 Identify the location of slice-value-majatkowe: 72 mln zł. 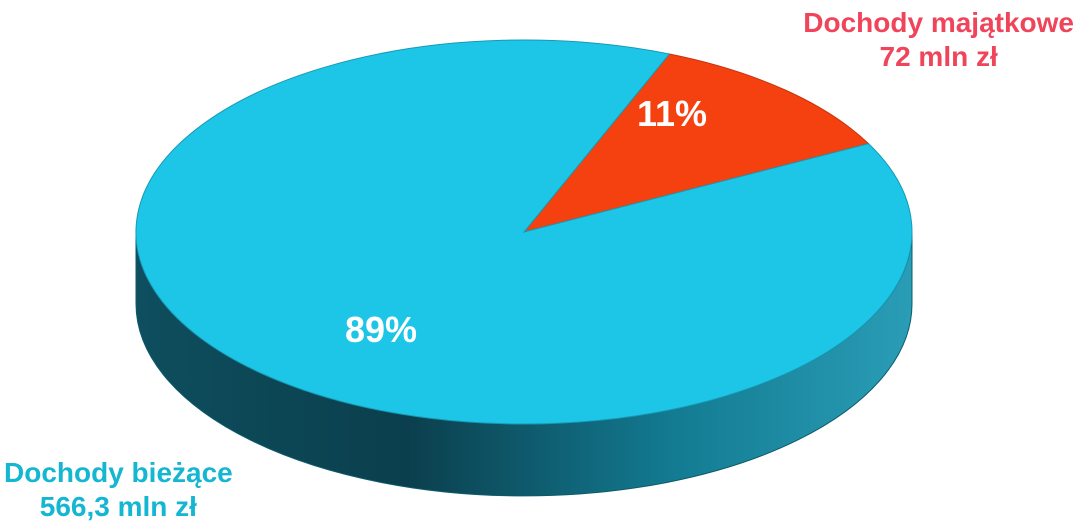
(938, 56).